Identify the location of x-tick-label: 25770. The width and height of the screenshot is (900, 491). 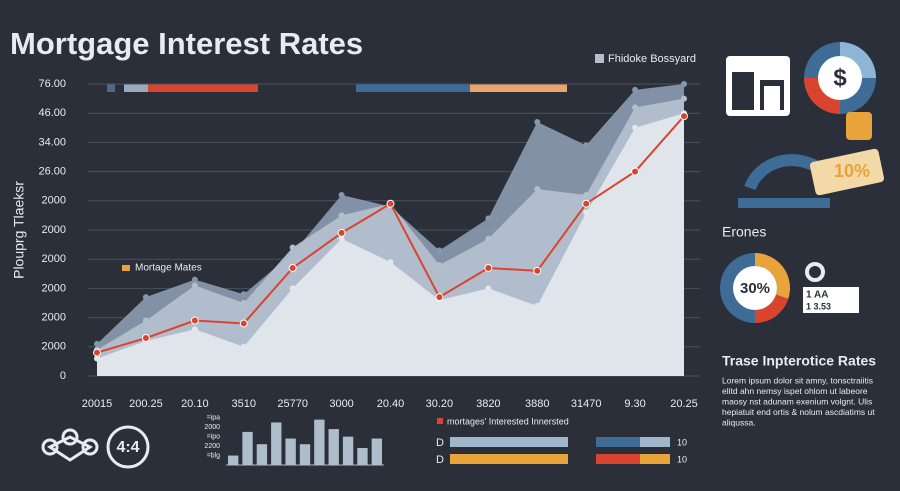
(292, 404).